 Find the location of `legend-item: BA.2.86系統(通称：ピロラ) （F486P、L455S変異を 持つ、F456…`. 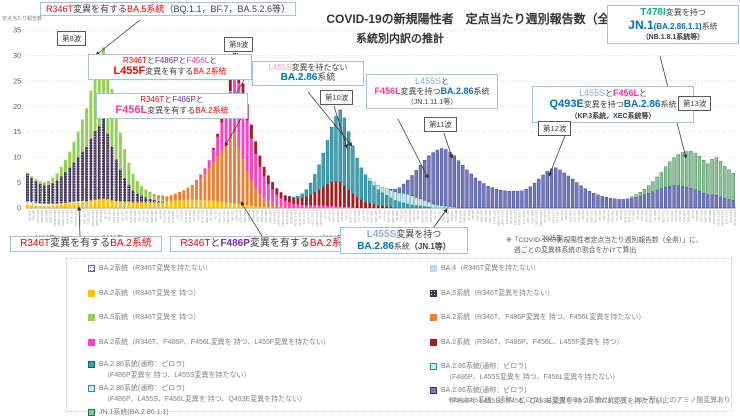

legend-item: BA.2.86系統(通称：ピロラ) （F486P、L455S変異を 持つ、F456… is located at coordinates (549, 372).